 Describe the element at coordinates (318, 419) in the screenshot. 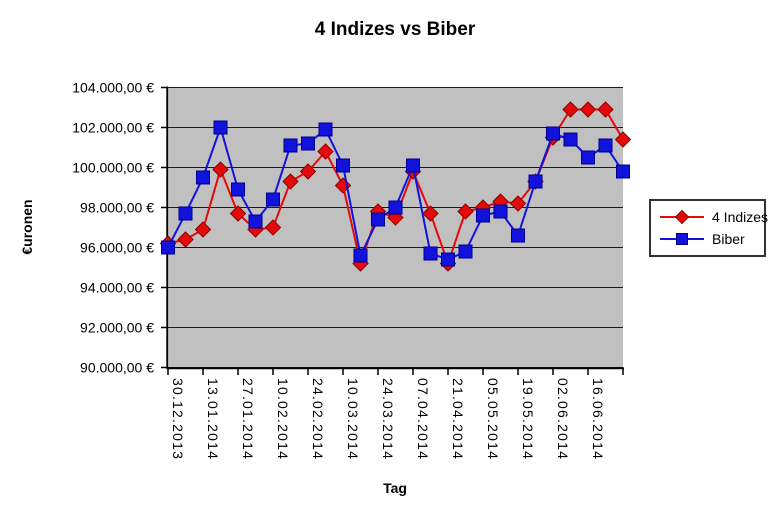

I see `x-tick-label: 24.02.2014` at that location.